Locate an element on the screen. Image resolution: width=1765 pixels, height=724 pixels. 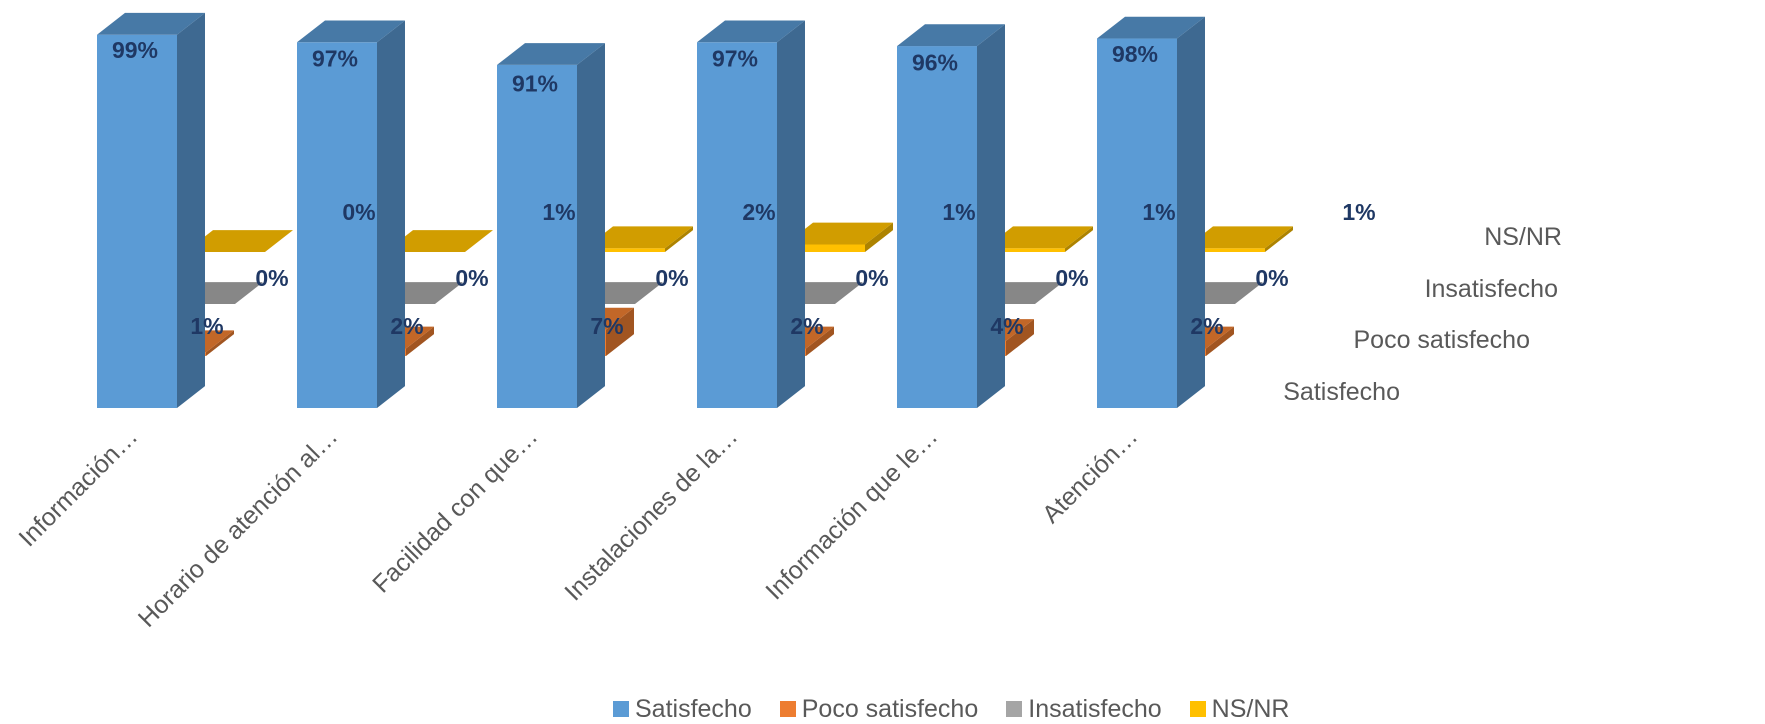
data-label-ns-nr: 2% is located at coordinates (758, 212).